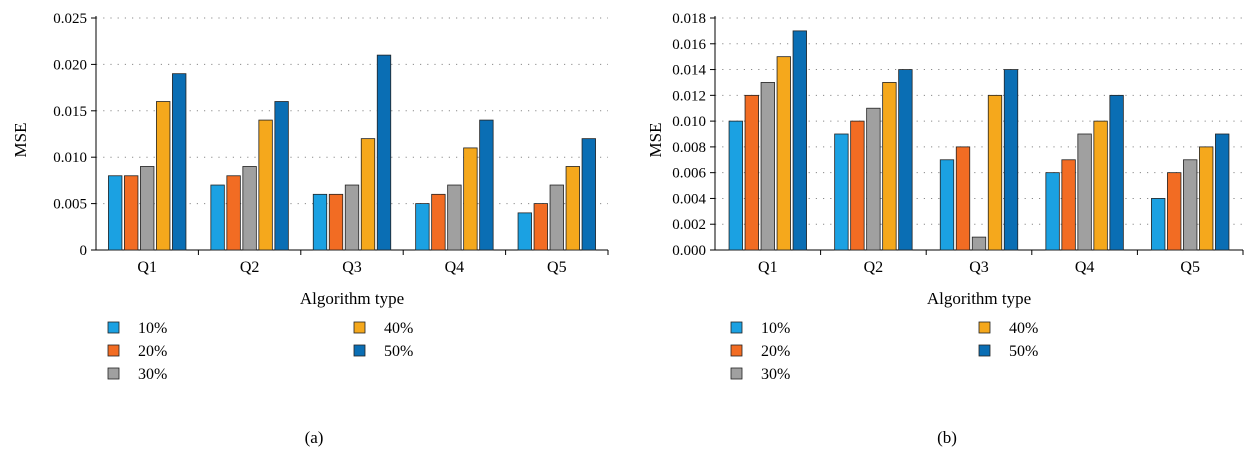 The image size is (1258, 449). I want to click on x-axis-title: Algorithm type, so click(979, 298).